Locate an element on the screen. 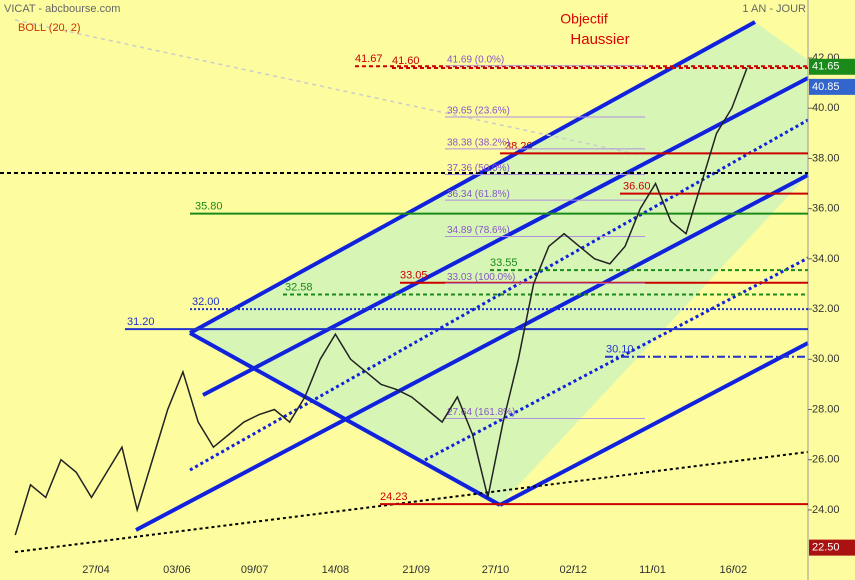 The image size is (855, 580). level-label: 31.20 is located at coordinates (141, 322).